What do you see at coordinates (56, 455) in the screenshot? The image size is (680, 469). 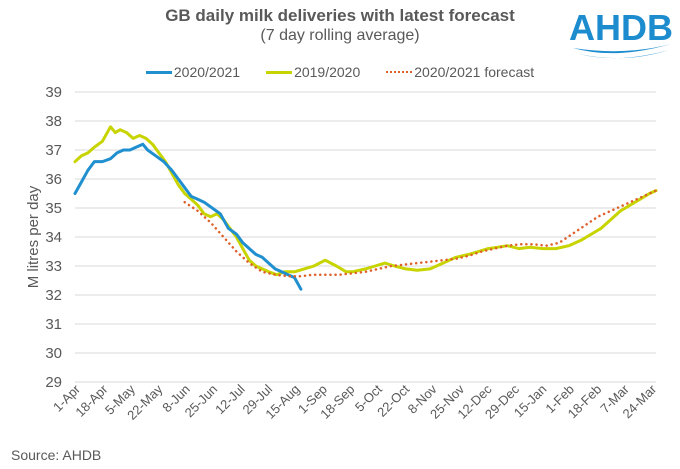 I see `source-note: Source: AHDB` at bounding box center [56, 455].